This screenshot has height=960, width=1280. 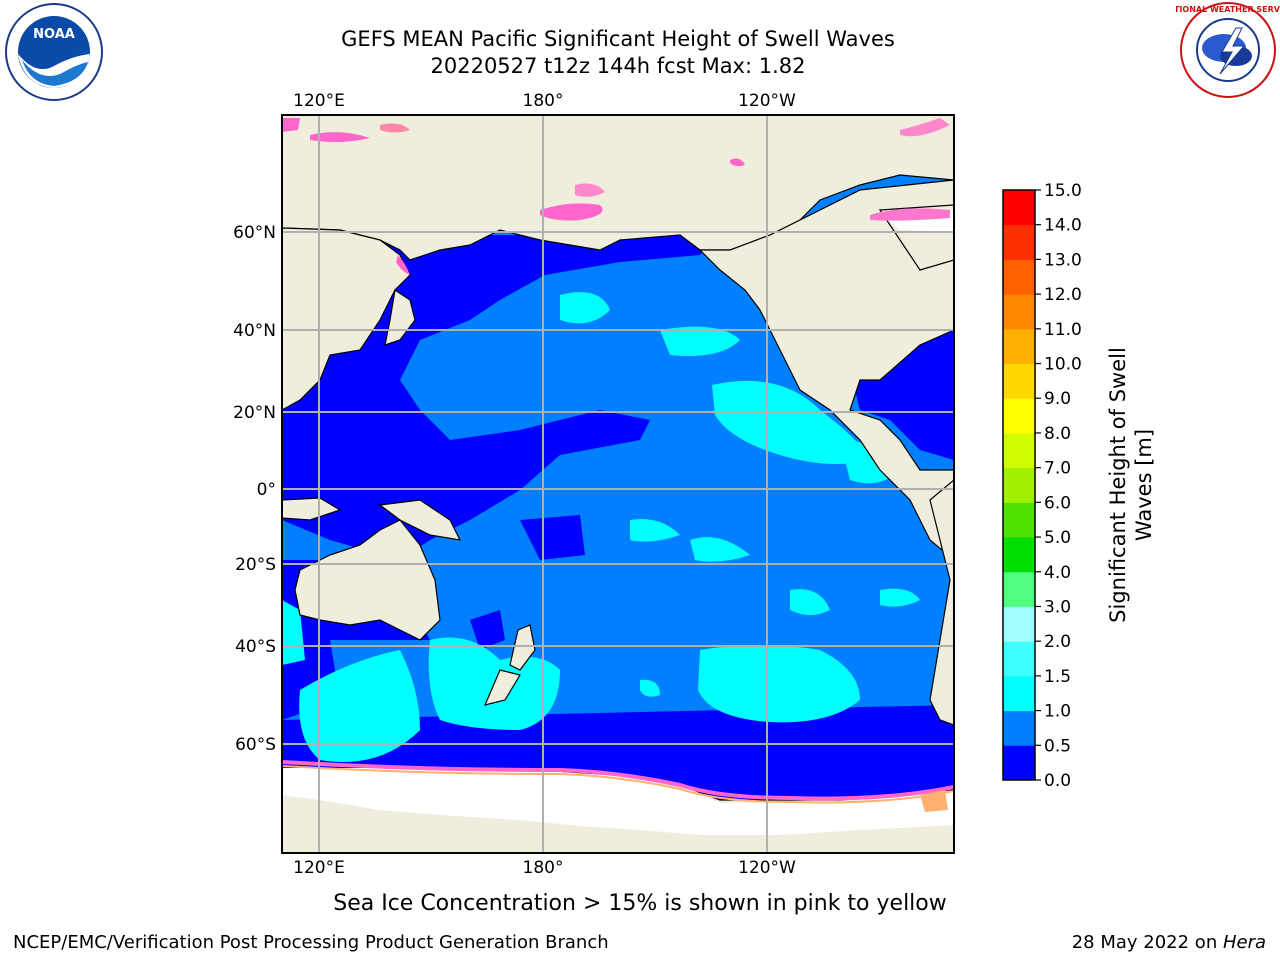 I want to click on noaa-logo: NOAA, so click(x=54, y=52).